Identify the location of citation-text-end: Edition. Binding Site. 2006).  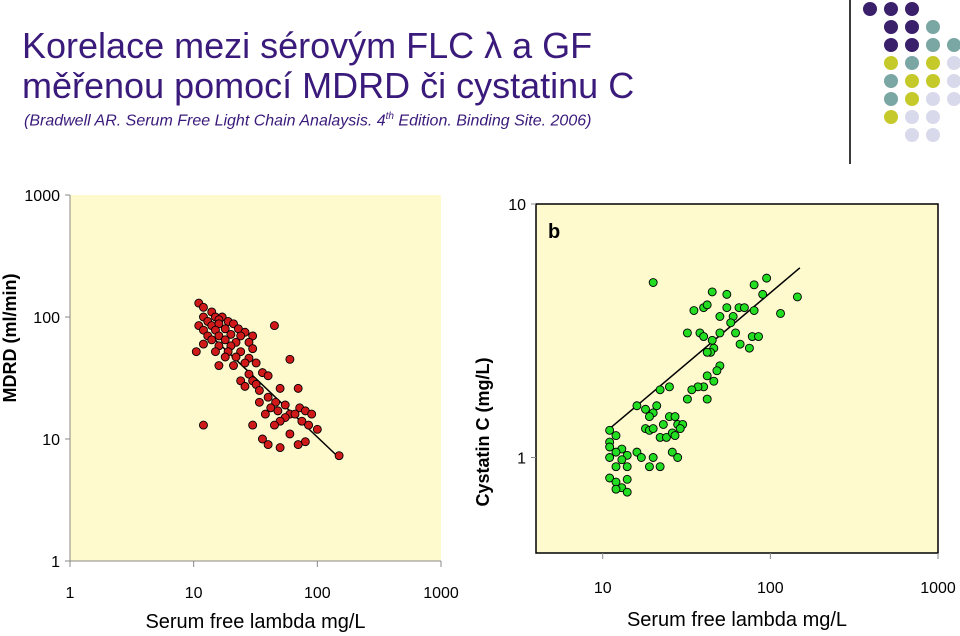
(492, 121).